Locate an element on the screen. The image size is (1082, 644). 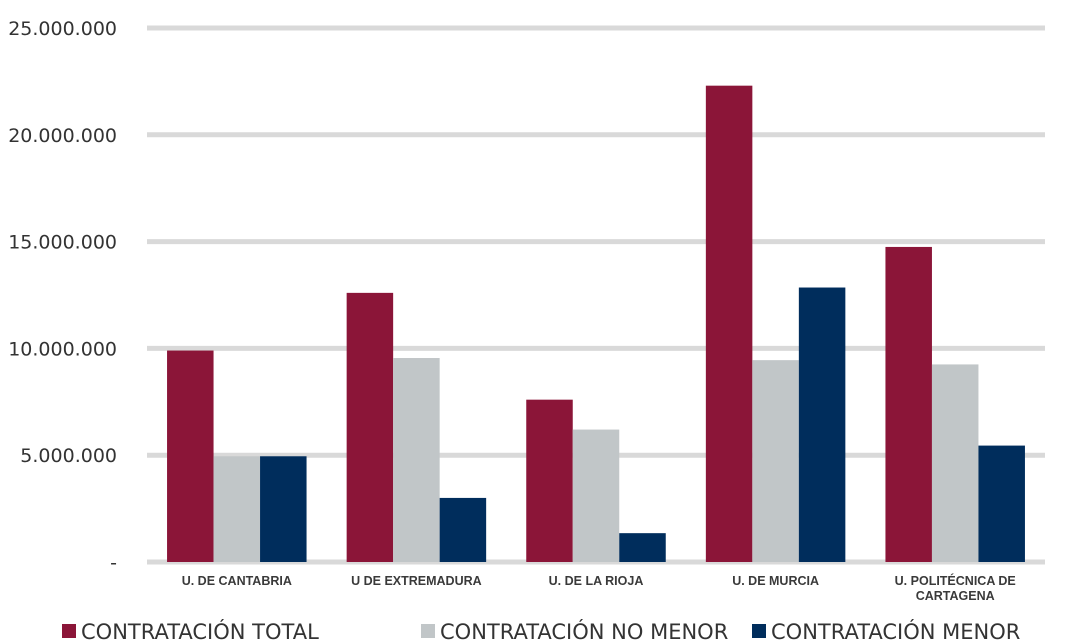
y-tick-label-1: 5.000.000 is located at coordinates (68, 456).